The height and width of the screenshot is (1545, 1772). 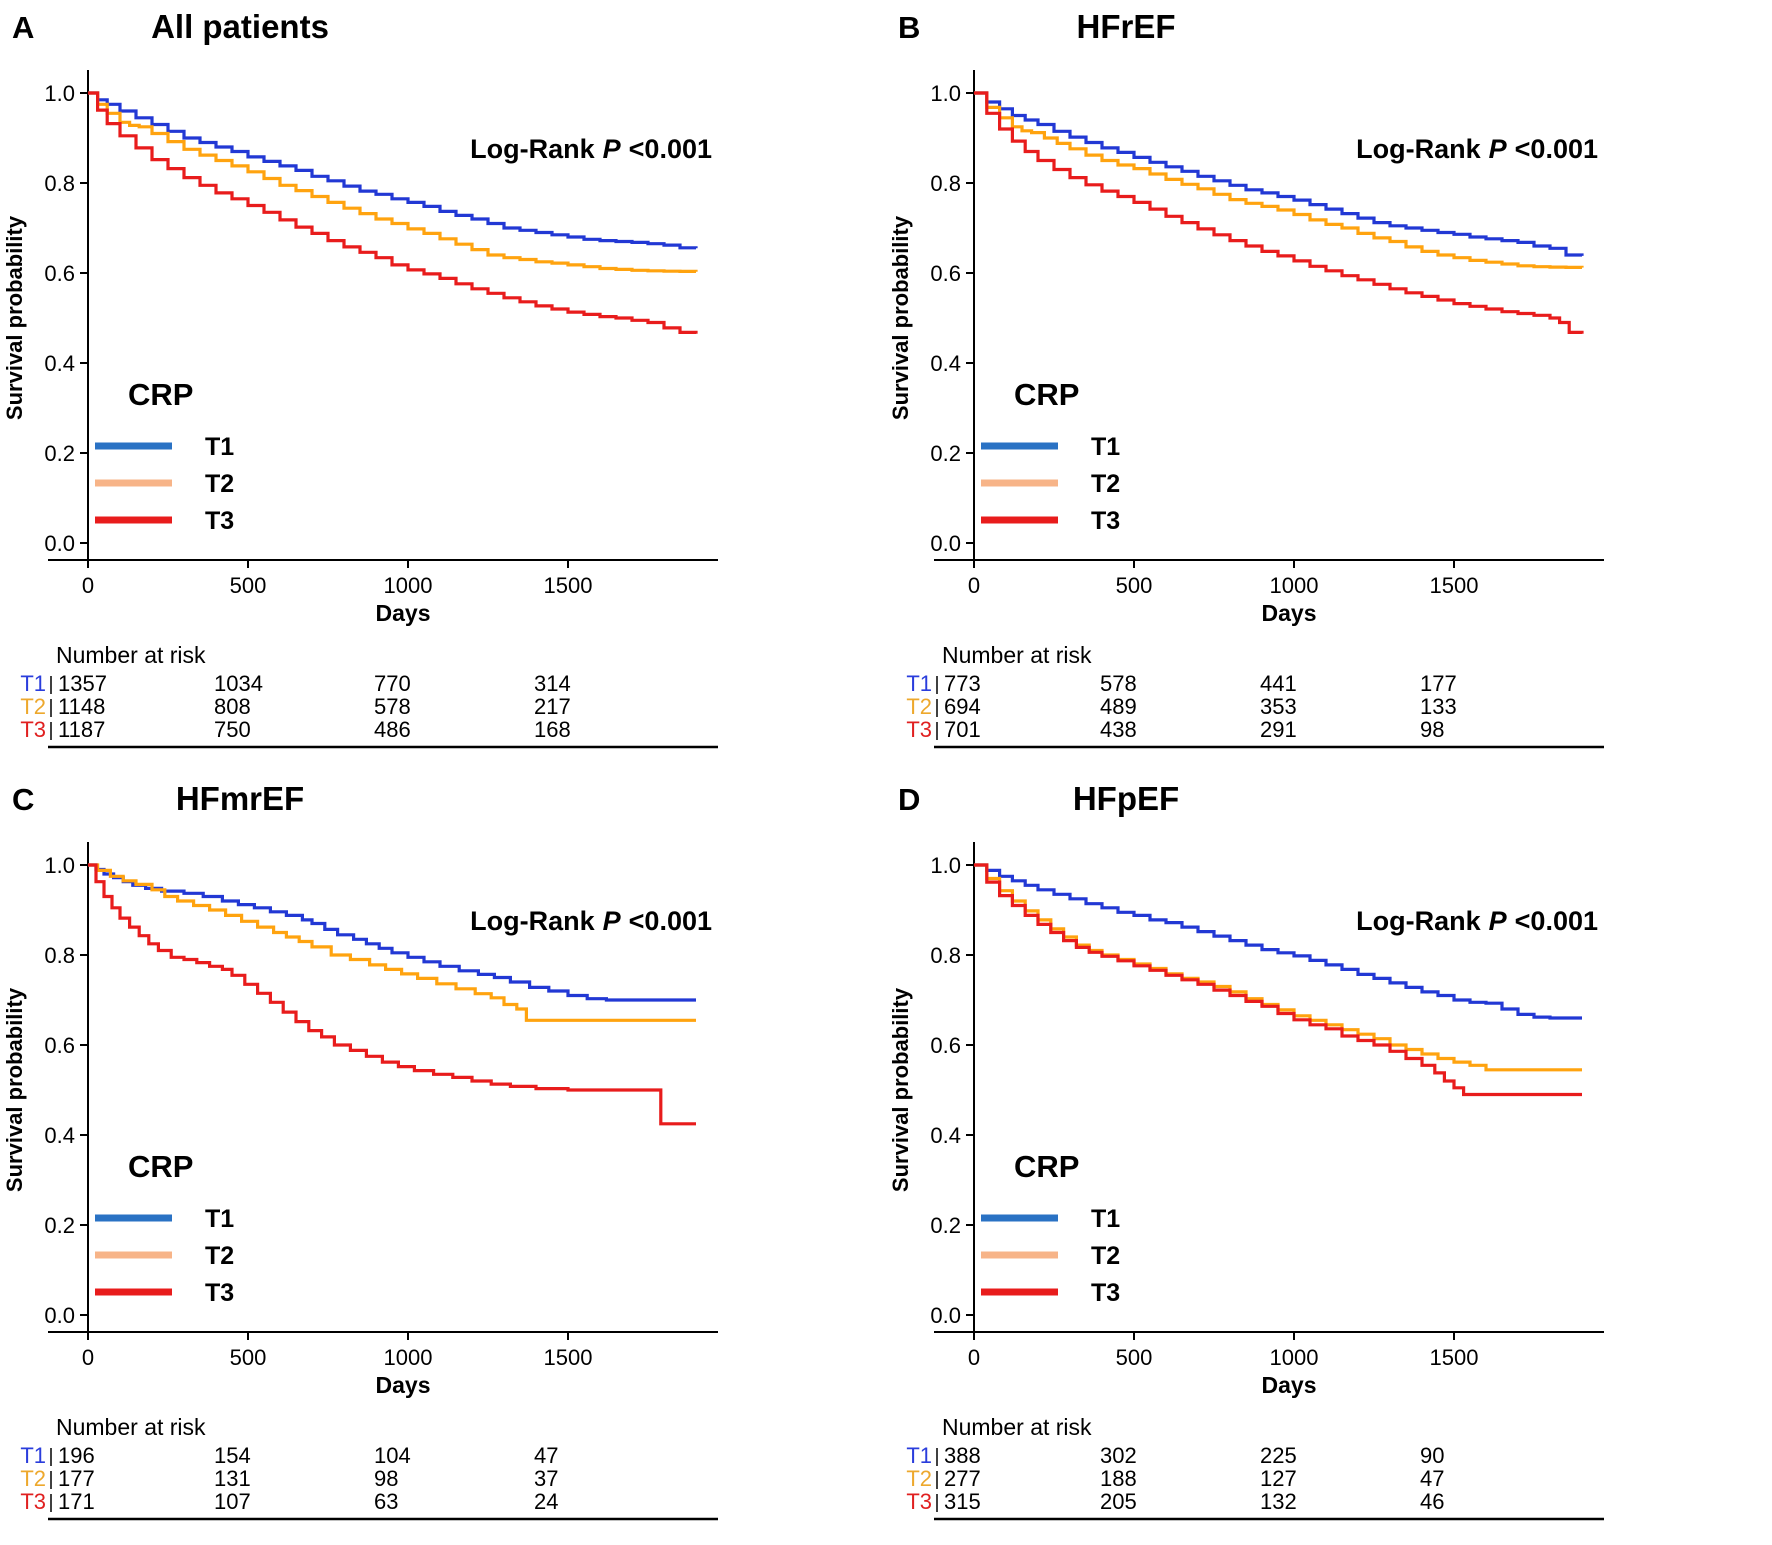 What do you see at coordinates (1438, 706) in the screenshot?
I see `risk-count: 133` at bounding box center [1438, 706].